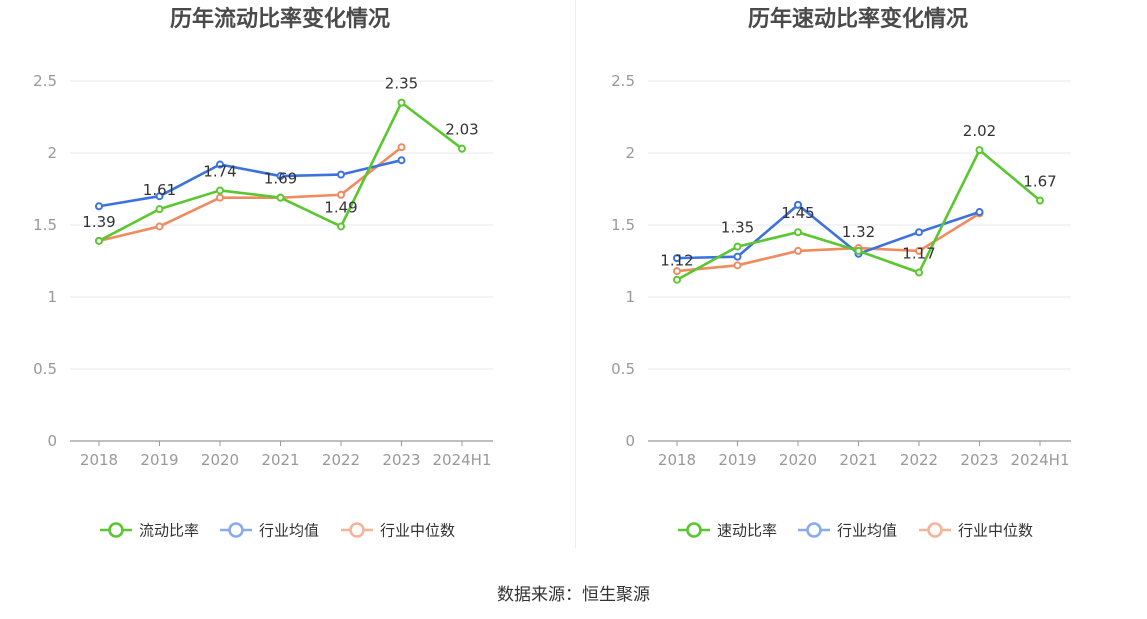  What do you see at coordinates (219, 171) in the screenshot?
I see `current-ratio-data-label: 1.74` at bounding box center [219, 171].